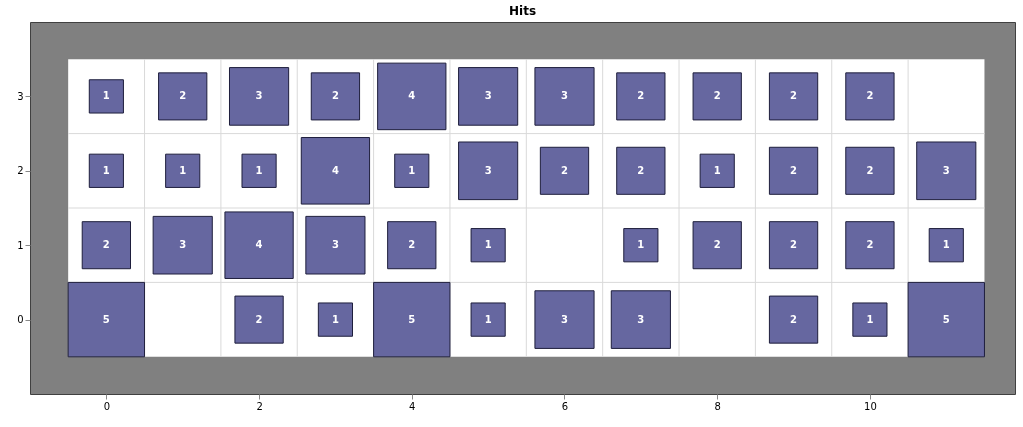  I want to click on x-tick-label: 2, so click(259, 406).